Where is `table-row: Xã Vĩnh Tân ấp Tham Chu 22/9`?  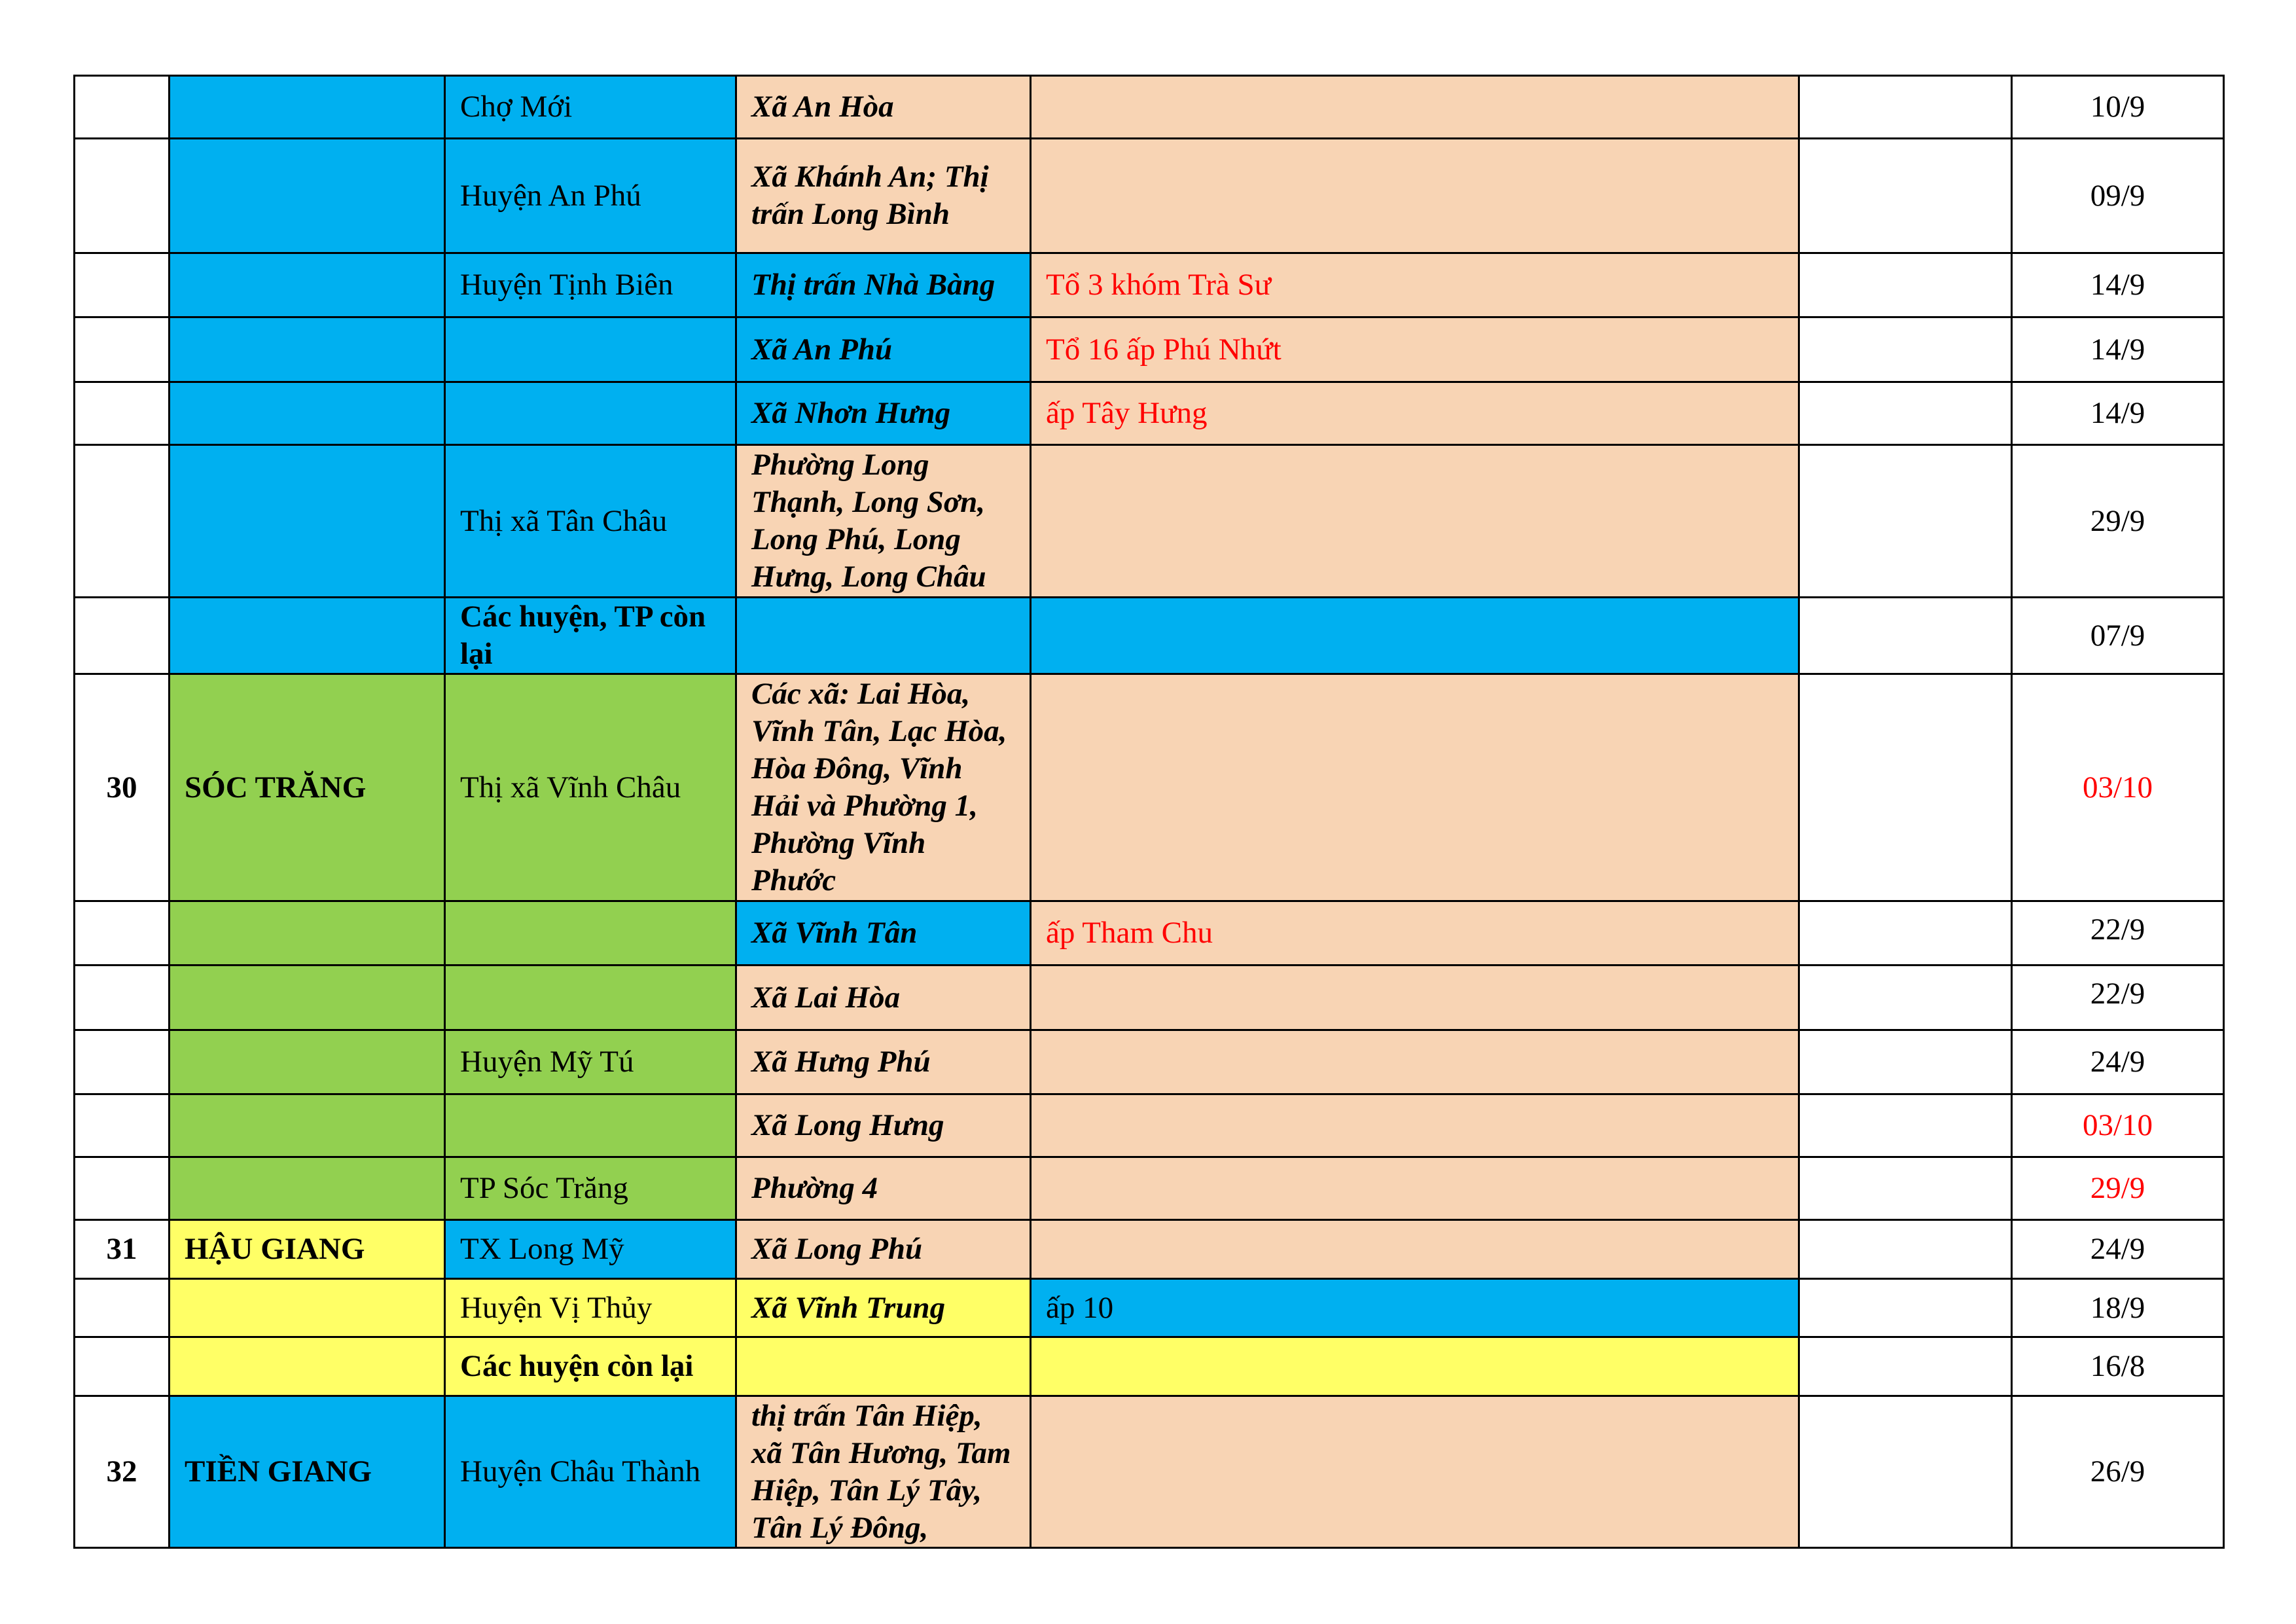
table-row: Xã Vĩnh Tân ấp Tham Chu 22/9 is located at coordinates (1149, 933).